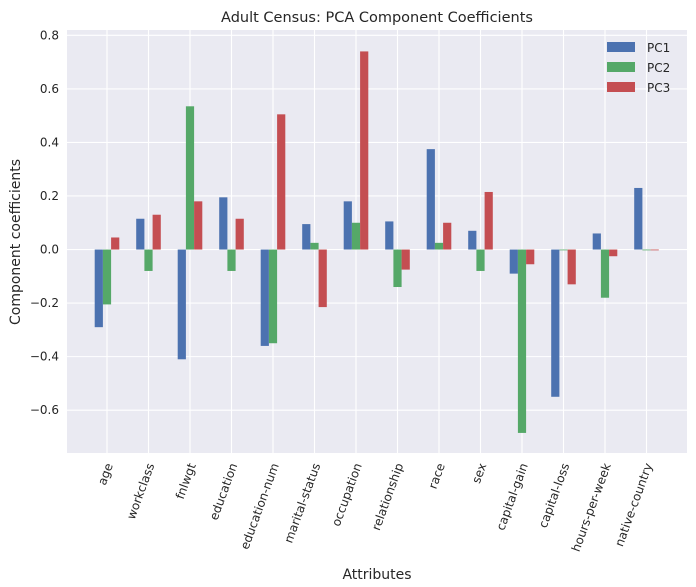 The width and height of the screenshot is (696, 587). I want to click on bar-pc3-fnlwgt, so click(198, 225).